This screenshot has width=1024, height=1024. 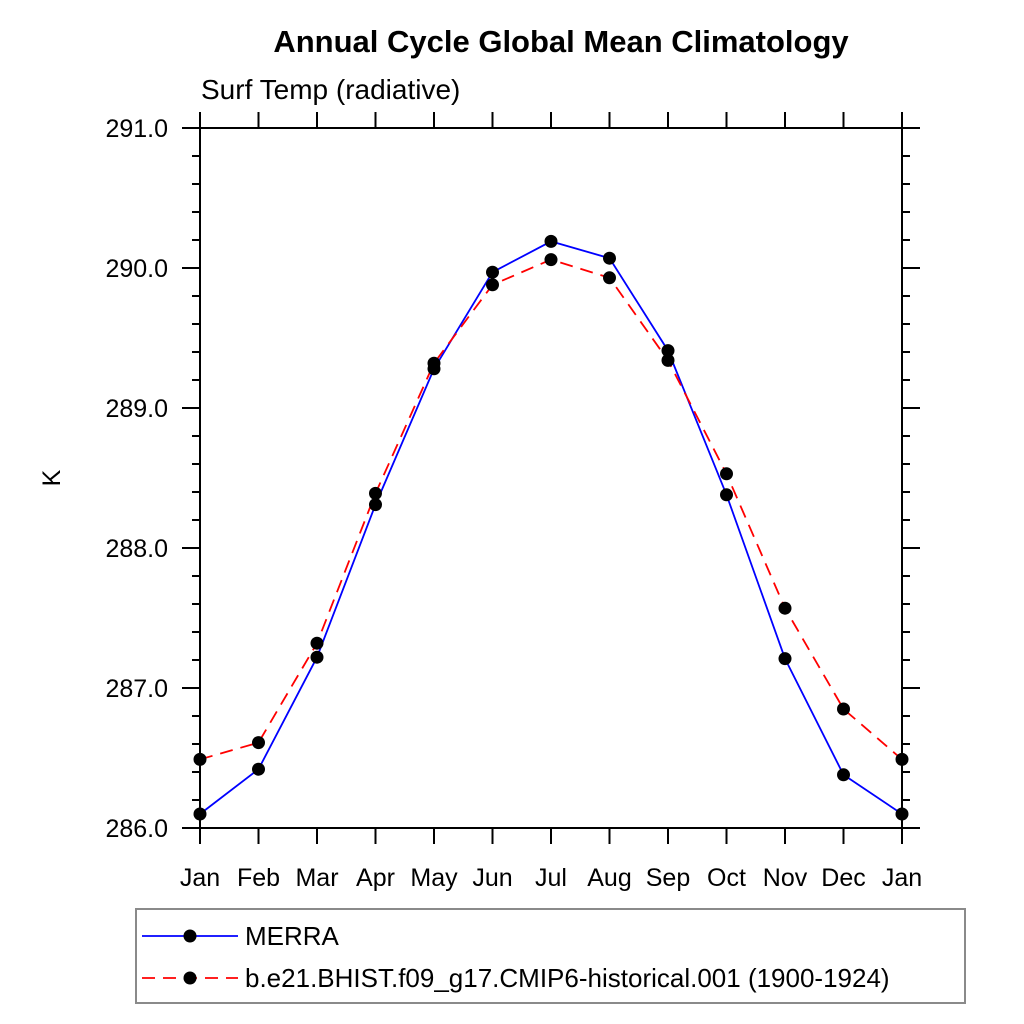 What do you see at coordinates (316, 878) in the screenshot?
I see `x-tick-label: Mar` at bounding box center [316, 878].